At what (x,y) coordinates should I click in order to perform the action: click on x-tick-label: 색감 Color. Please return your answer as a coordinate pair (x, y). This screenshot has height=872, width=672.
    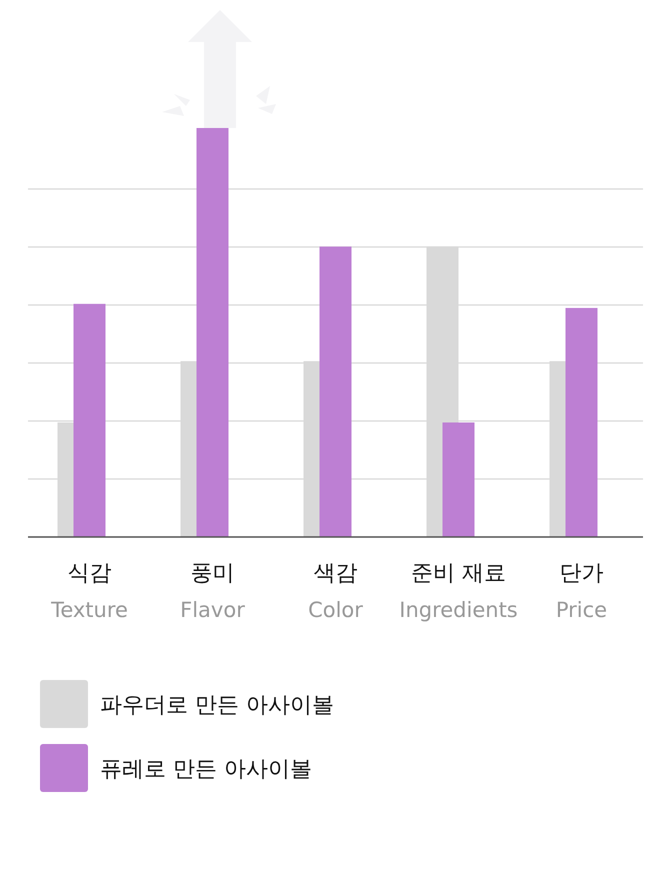
    Looking at the image, I should click on (336, 591).